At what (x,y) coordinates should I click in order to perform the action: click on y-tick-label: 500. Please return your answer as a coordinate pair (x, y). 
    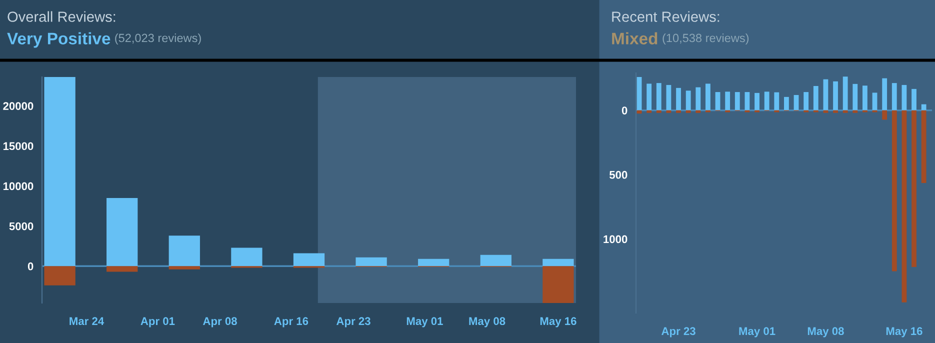
    Looking at the image, I should click on (618, 174).